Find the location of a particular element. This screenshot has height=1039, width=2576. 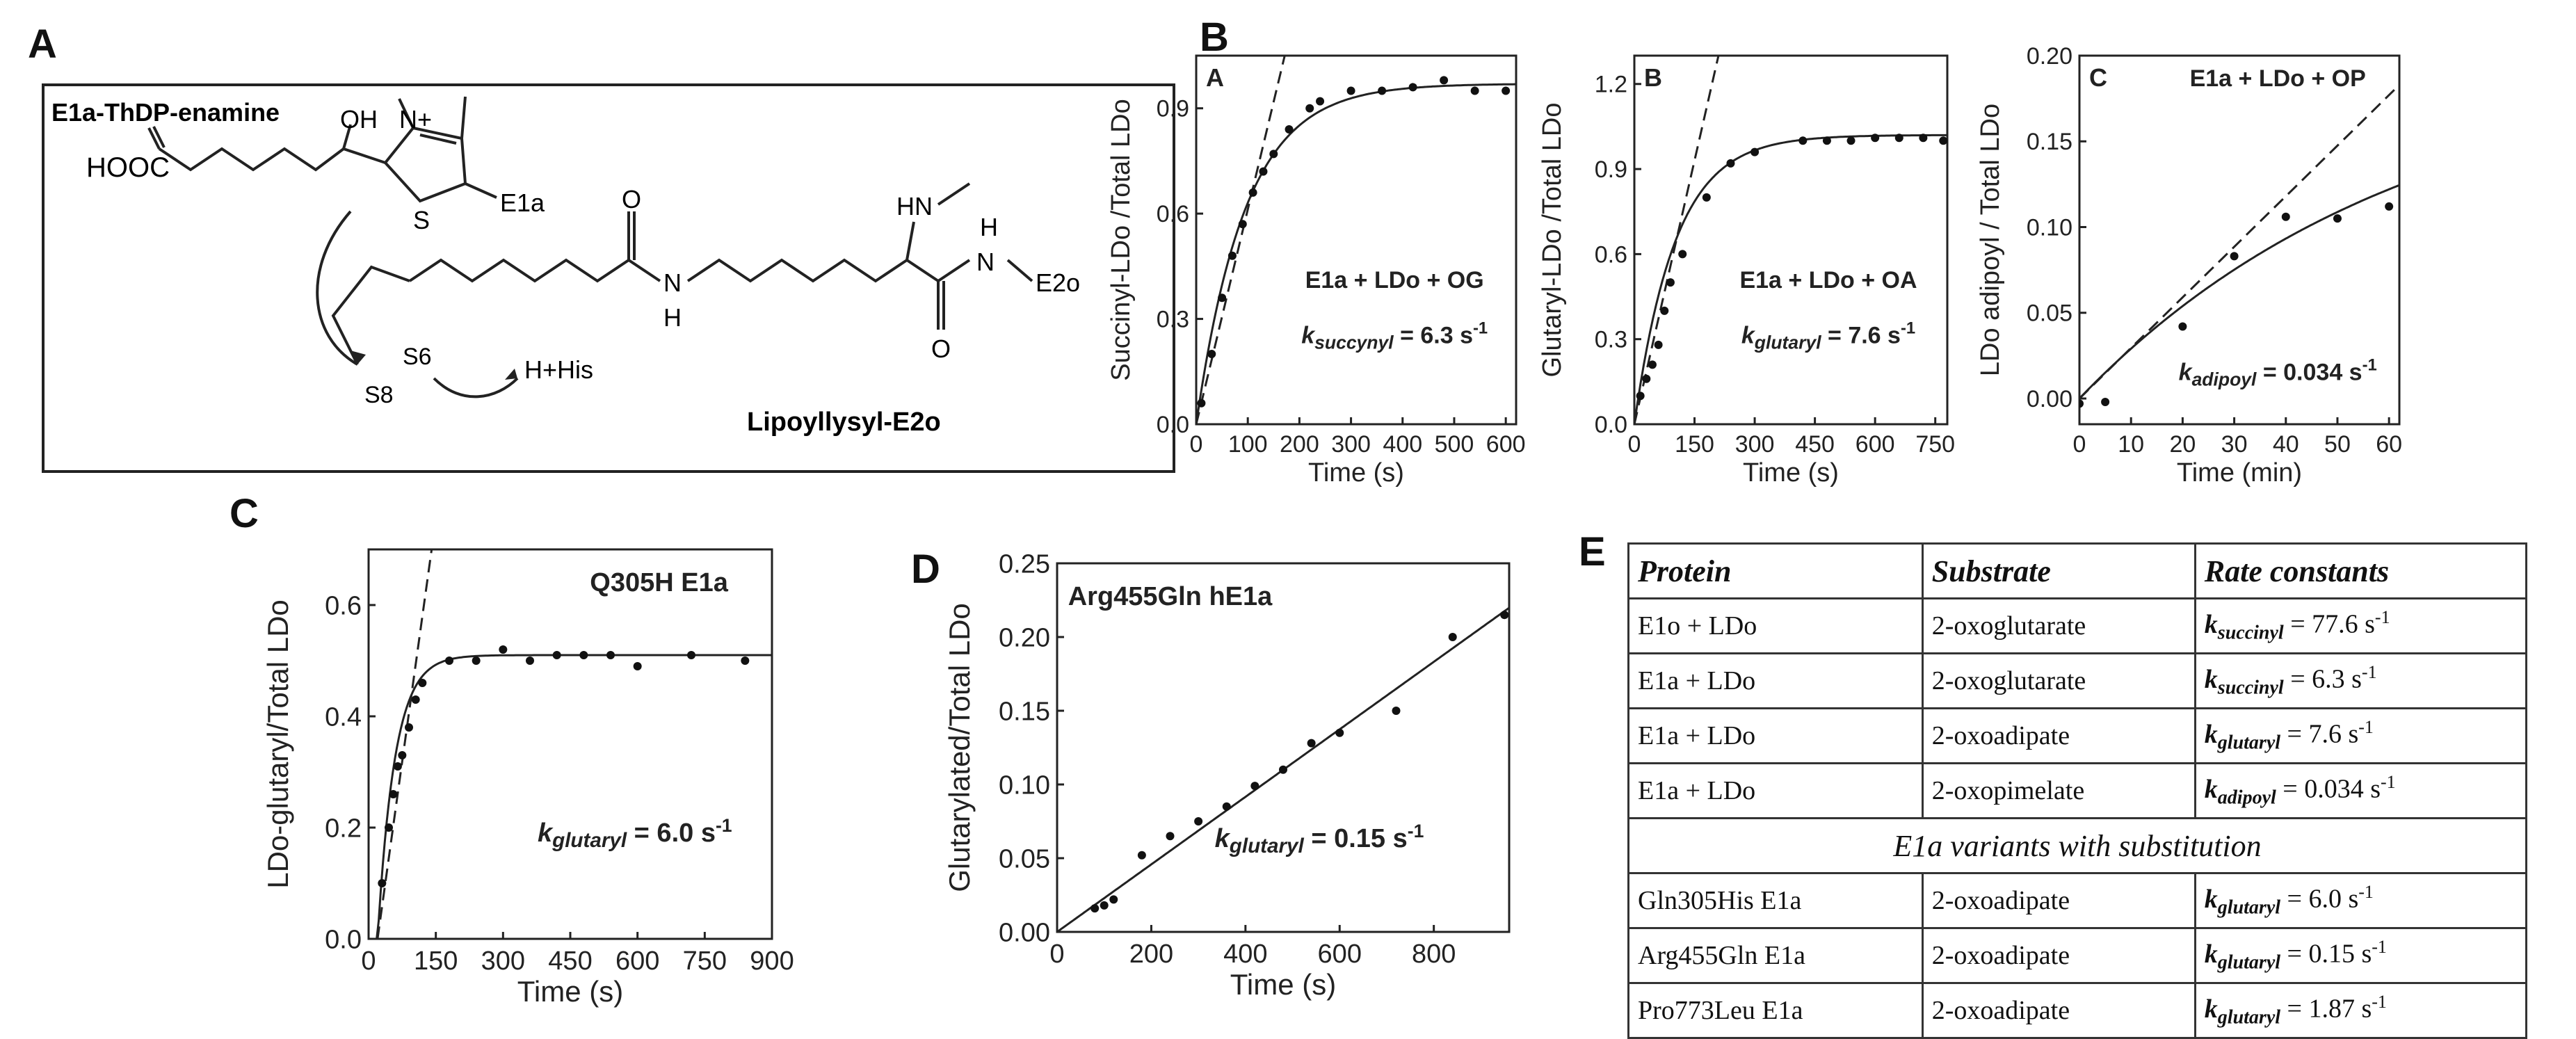

rate-annotation: kglutaryl = 7.6 s-1 is located at coordinates (1828, 336).